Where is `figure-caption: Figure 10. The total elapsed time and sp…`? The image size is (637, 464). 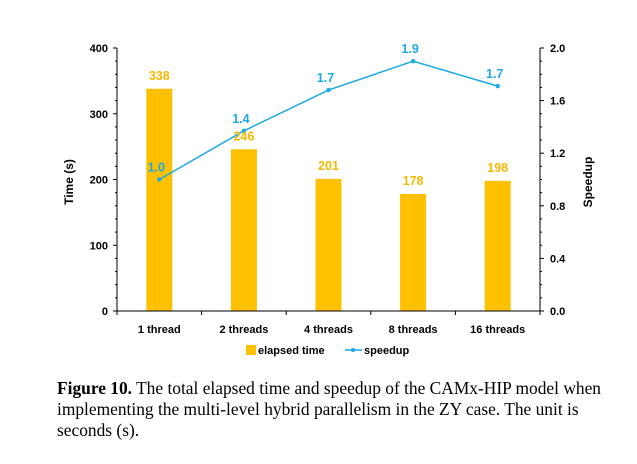 figure-caption: Figure 10. The total elapsed time and sp… is located at coordinates (334, 409).